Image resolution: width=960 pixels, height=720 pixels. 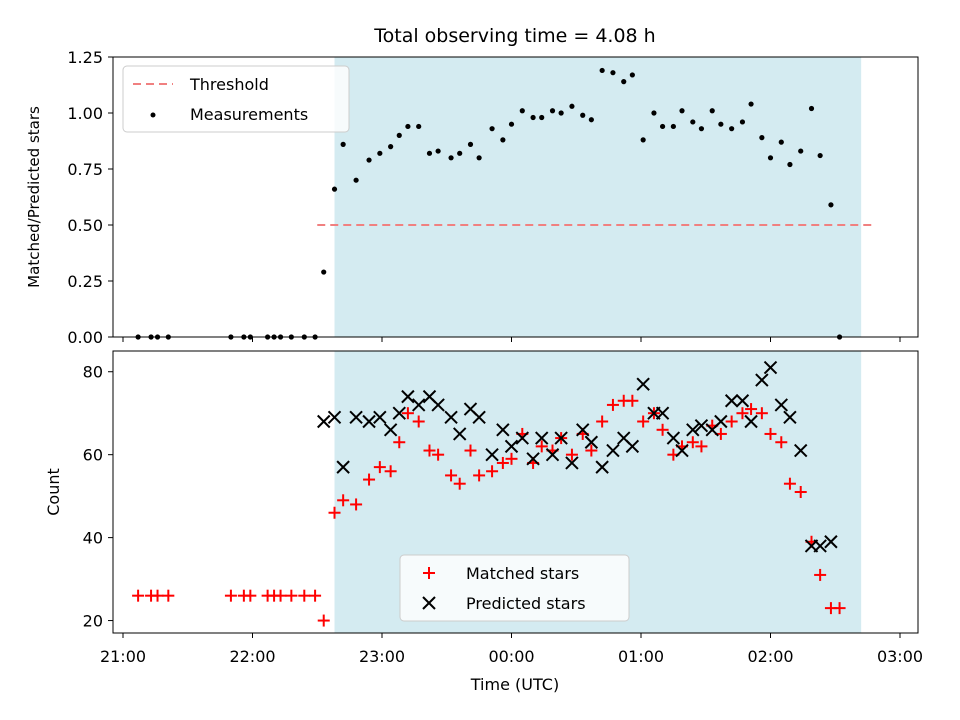 What do you see at coordinates (53, 492) in the screenshot?
I see `bottom-y-axis-label: Count` at bounding box center [53, 492].